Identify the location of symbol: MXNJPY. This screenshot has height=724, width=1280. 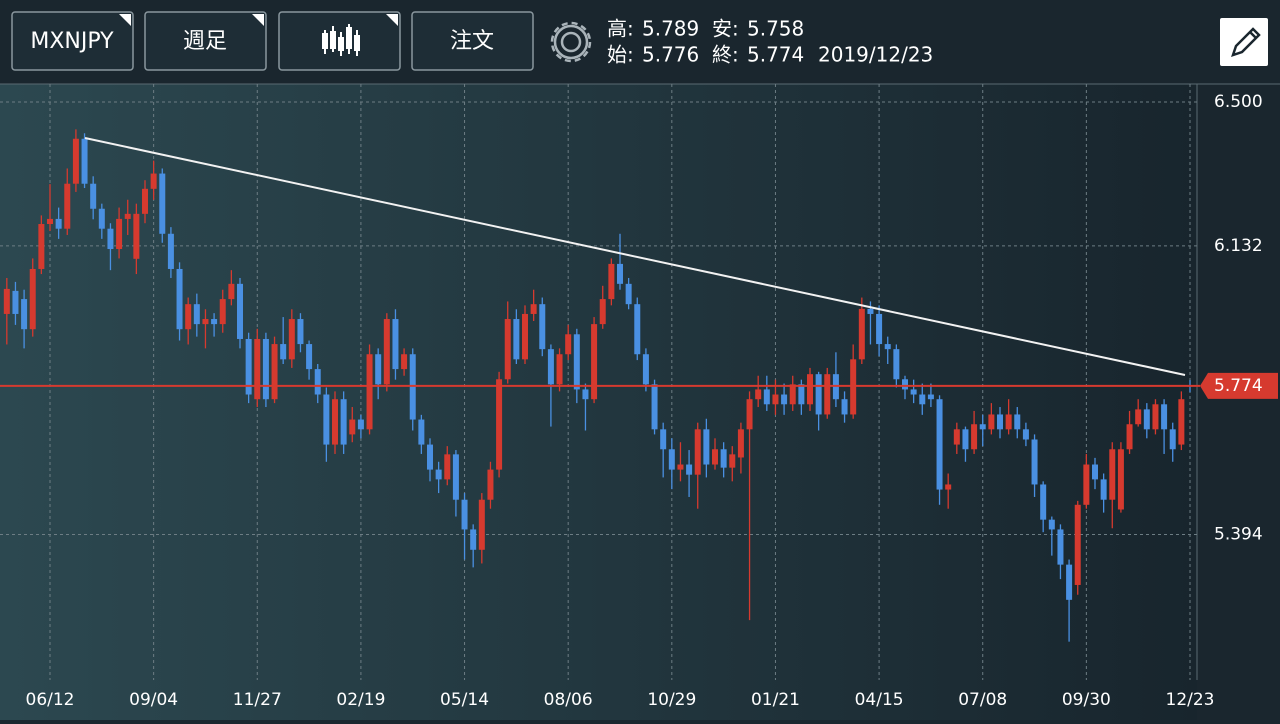
(72, 41).